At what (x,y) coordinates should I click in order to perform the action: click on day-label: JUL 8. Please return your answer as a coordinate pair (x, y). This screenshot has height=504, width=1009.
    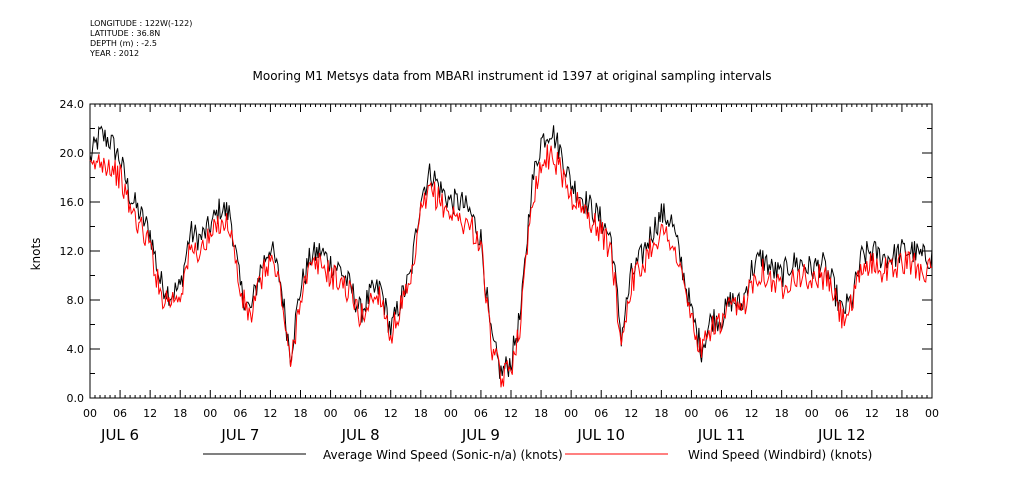
    Looking at the image, I should click on (360, 435).